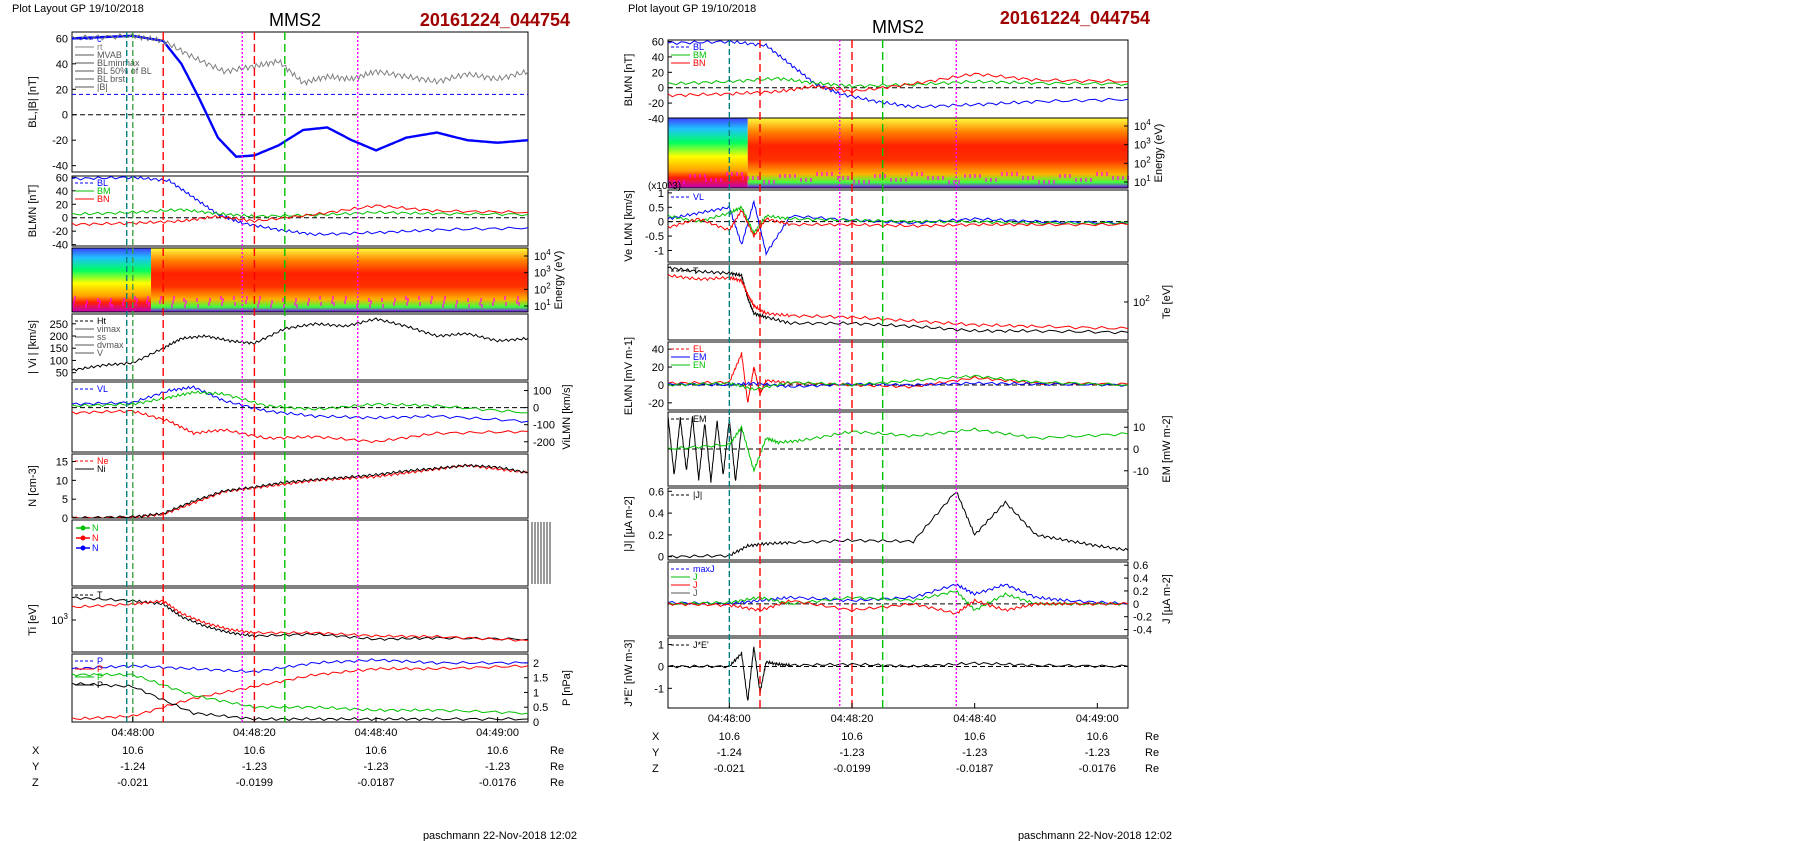  I want to click on ytick-label: 0.4, so click(1140, 579).